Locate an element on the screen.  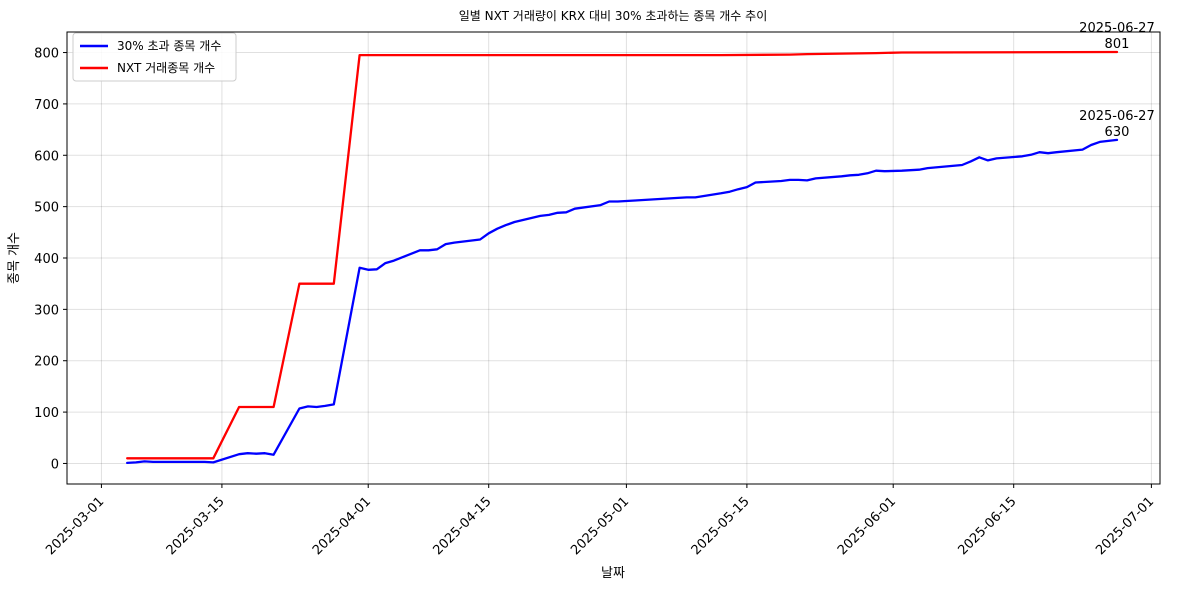
y-tick-label: 100 is located at coordinates (46, 413).